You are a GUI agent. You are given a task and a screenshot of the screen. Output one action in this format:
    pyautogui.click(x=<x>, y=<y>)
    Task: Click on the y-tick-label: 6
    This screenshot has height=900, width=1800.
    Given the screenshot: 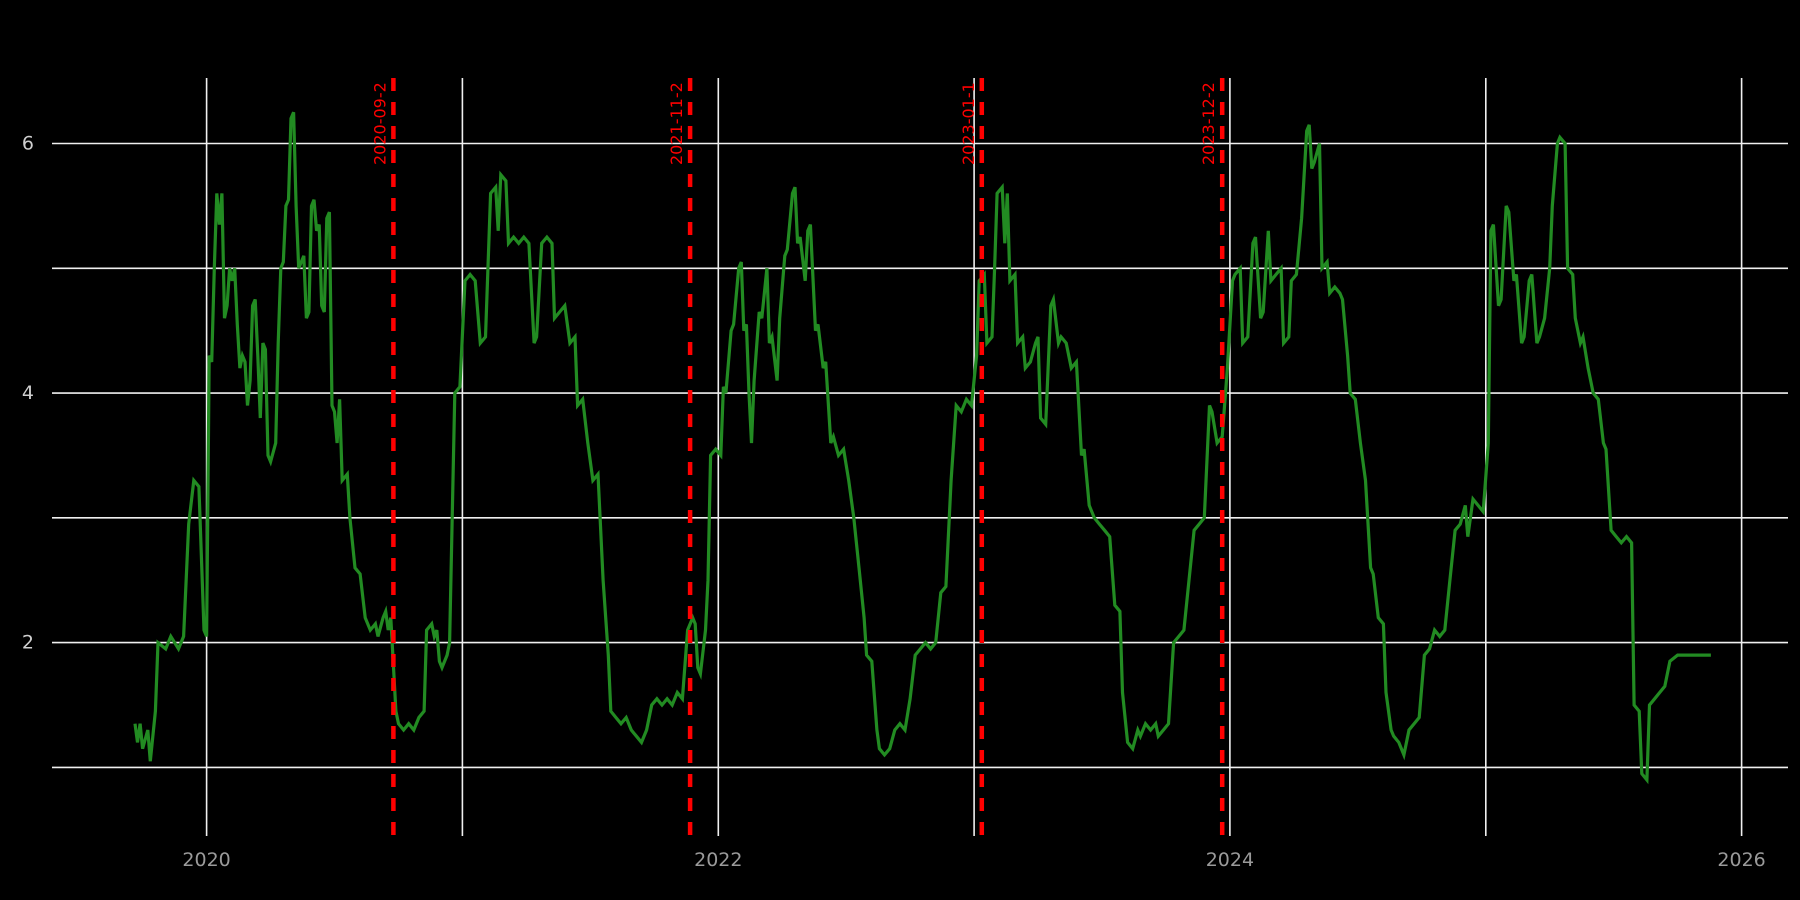 What is the action you would take?
    pyautogui.click(x=28, y=144)
    